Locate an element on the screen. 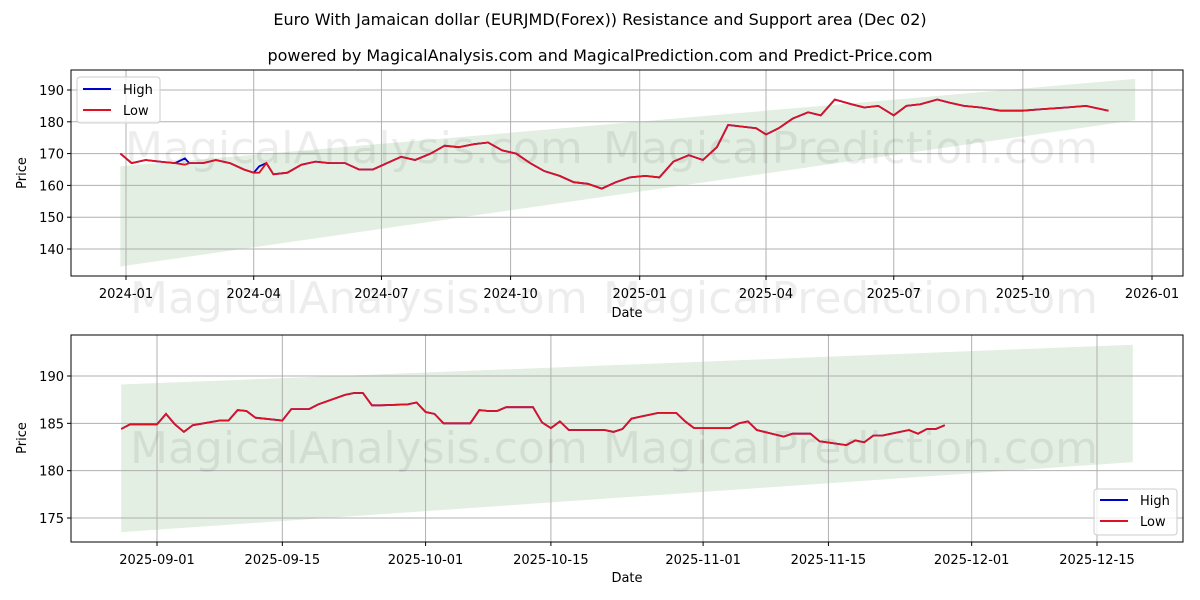 This screenshot has height=600, width=1200. y-tick-label: 175 is located at coordinates (51, 519).